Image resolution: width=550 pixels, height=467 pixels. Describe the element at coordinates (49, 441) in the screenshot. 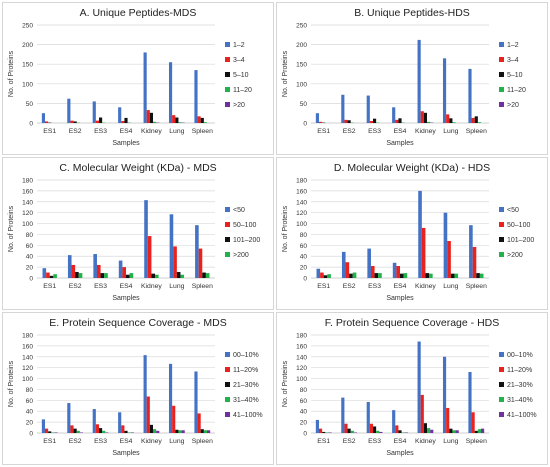

I see `chart-e-x-tick-label: ES1` at that location.